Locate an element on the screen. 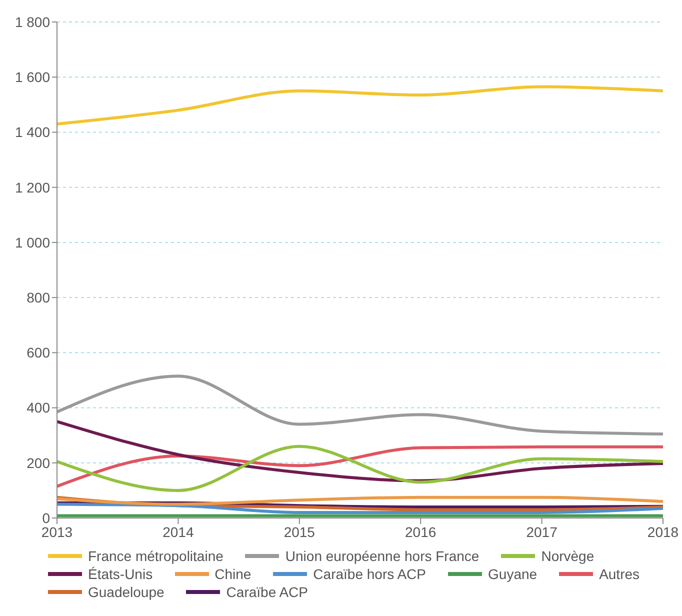  legend-label: Chine is located at coordinates (233, 574).